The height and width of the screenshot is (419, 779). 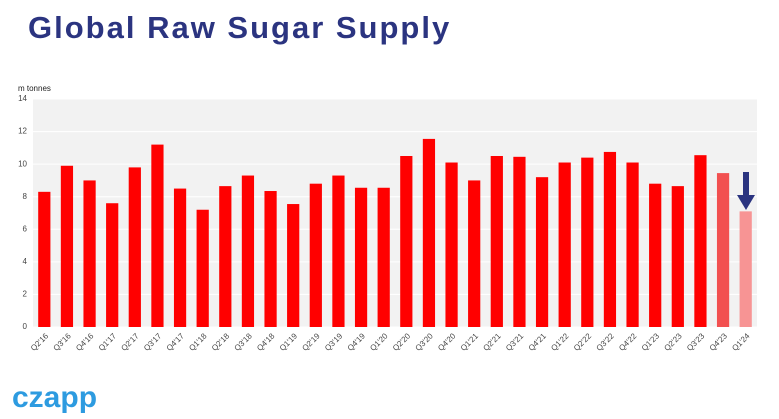 I want to click on x-tick-label: Q4'16, so click(x=85, y=342).